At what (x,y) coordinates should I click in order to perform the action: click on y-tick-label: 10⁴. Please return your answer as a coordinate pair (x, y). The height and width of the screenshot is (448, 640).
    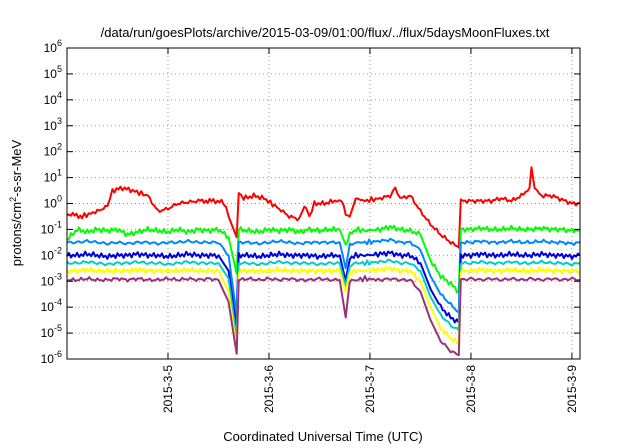
    Looking at the image, I should click on (53, 98).